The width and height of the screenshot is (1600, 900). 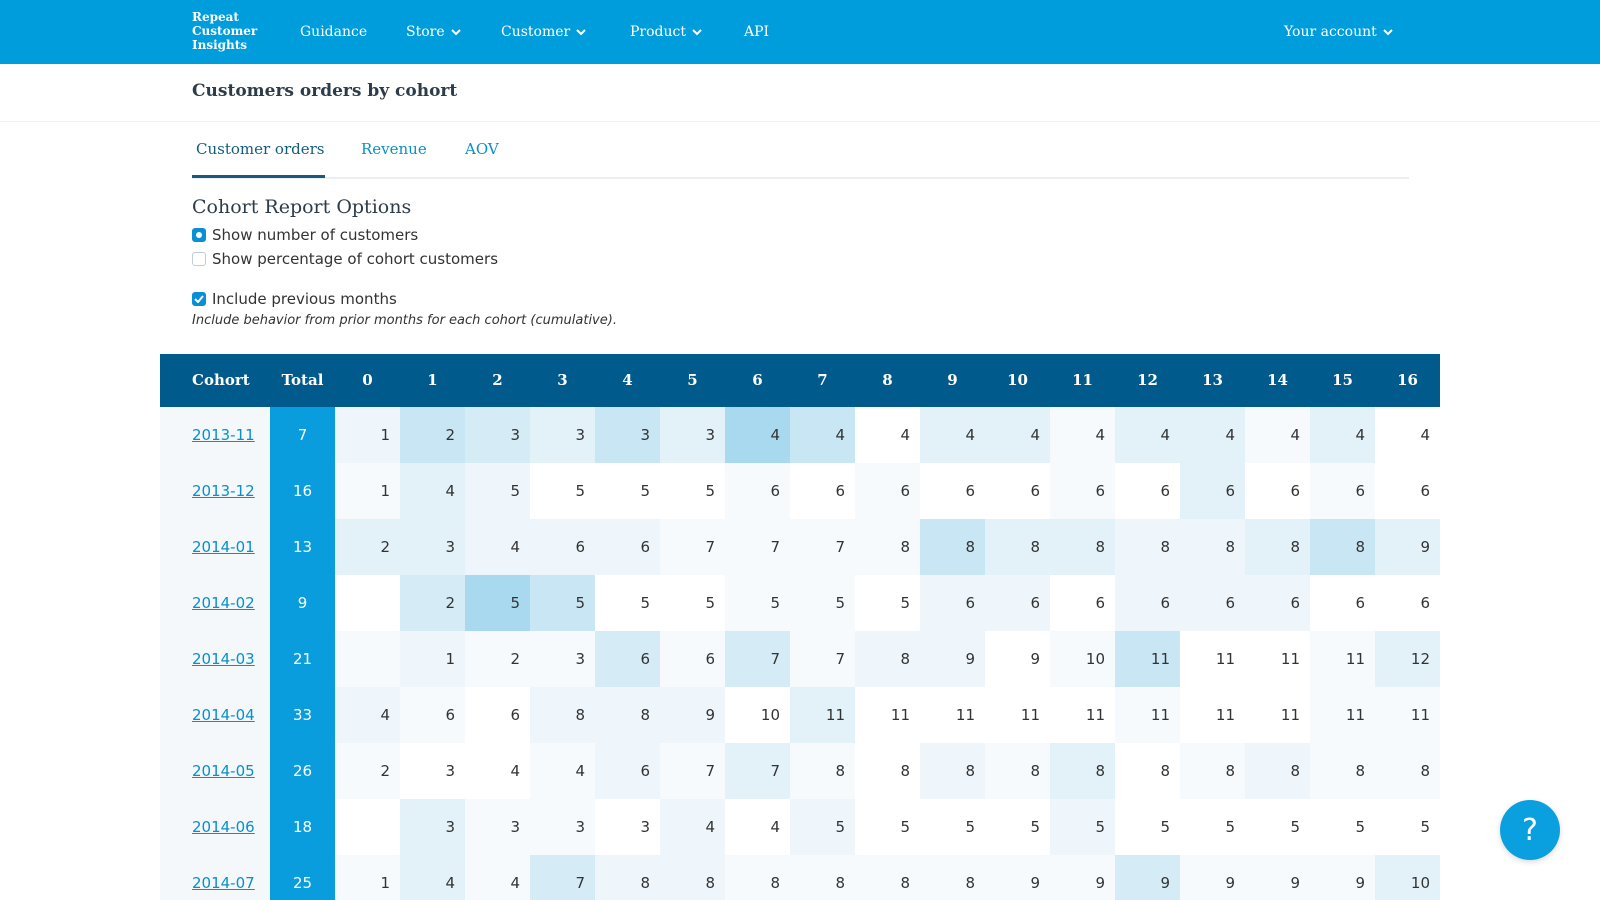 What do you see at coordinates (1277, 380) in the screenshot?
I see `column-header-month: 14` at bounding box center [1277, 380].